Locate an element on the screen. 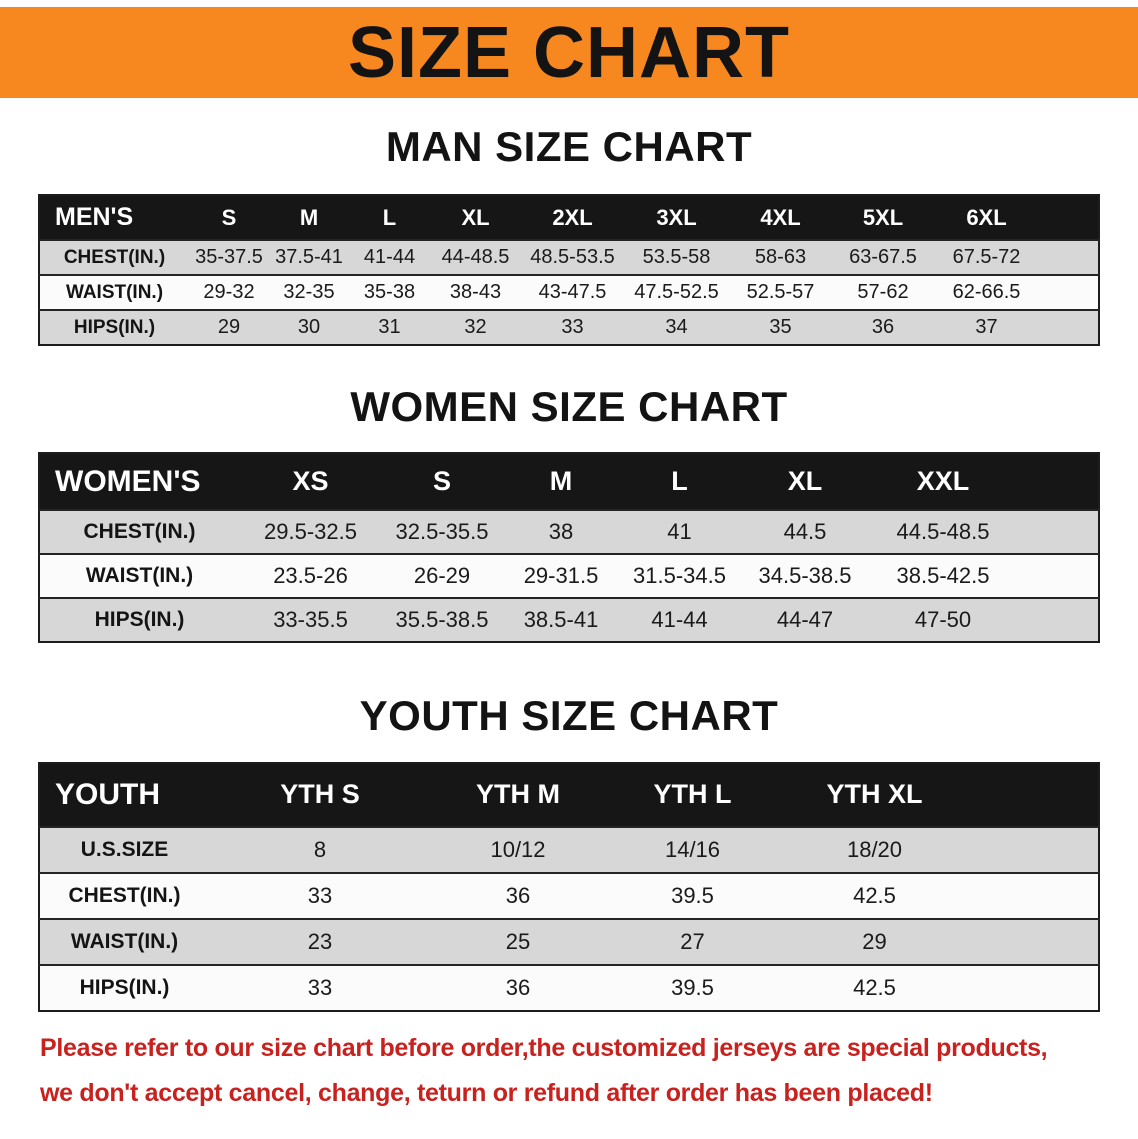 This screenshot has width=1138, height=1139. size-cell: 37.5-41 is located at coordinates (309, 257).